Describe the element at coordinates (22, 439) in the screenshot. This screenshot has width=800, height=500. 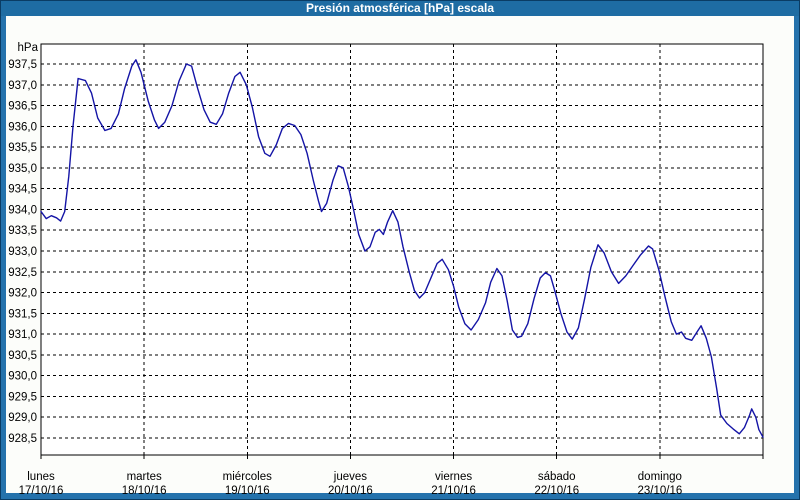
I see `y-tick-label: 928,5` at that location.